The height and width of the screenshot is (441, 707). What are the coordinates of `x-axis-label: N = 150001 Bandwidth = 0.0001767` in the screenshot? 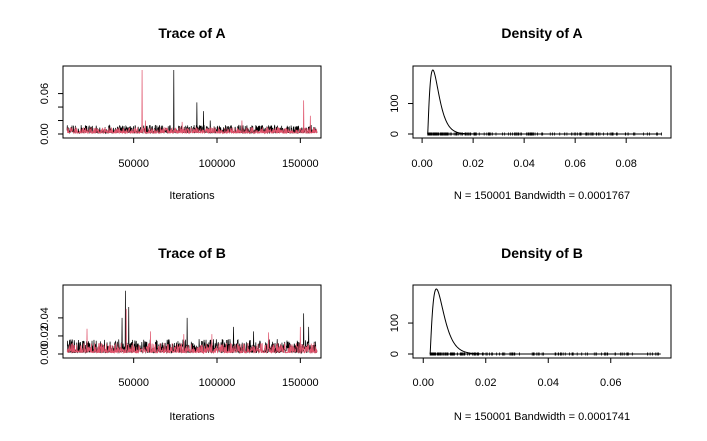 It's located at (542, 196).